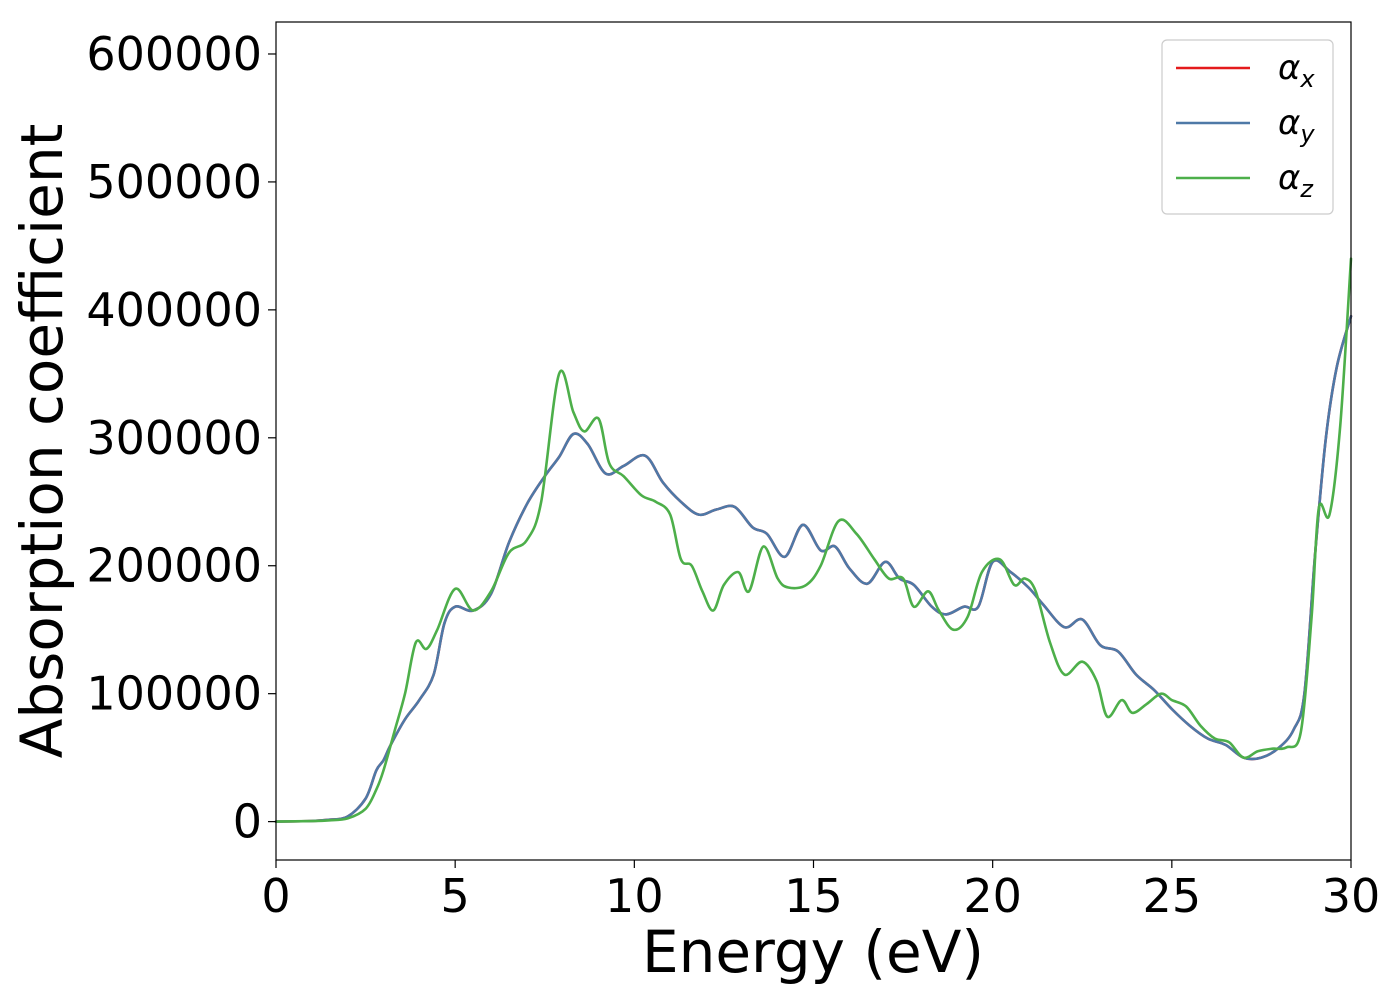  What do you see at coordinates (1351, 896) in the screenshot?
I see `x-tick-label: 30` at bounding box center [1351, 896].